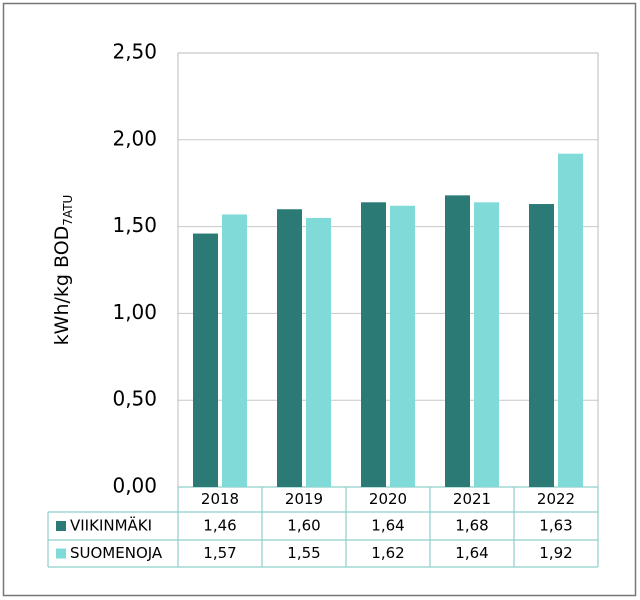 This screenshot has height=600, width=640. I want to click on x-tick-label: 2018, so click(220, 499).